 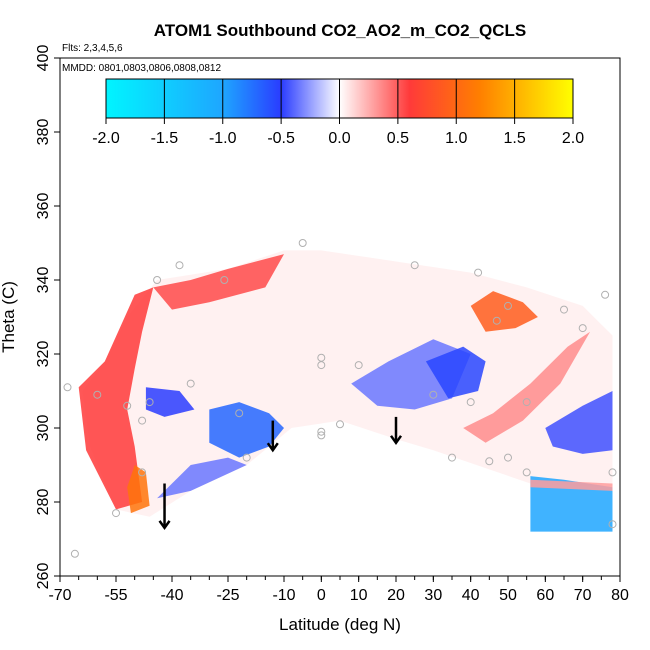 I want to click on x-tick-label: -25, so click(x=227, y=595).